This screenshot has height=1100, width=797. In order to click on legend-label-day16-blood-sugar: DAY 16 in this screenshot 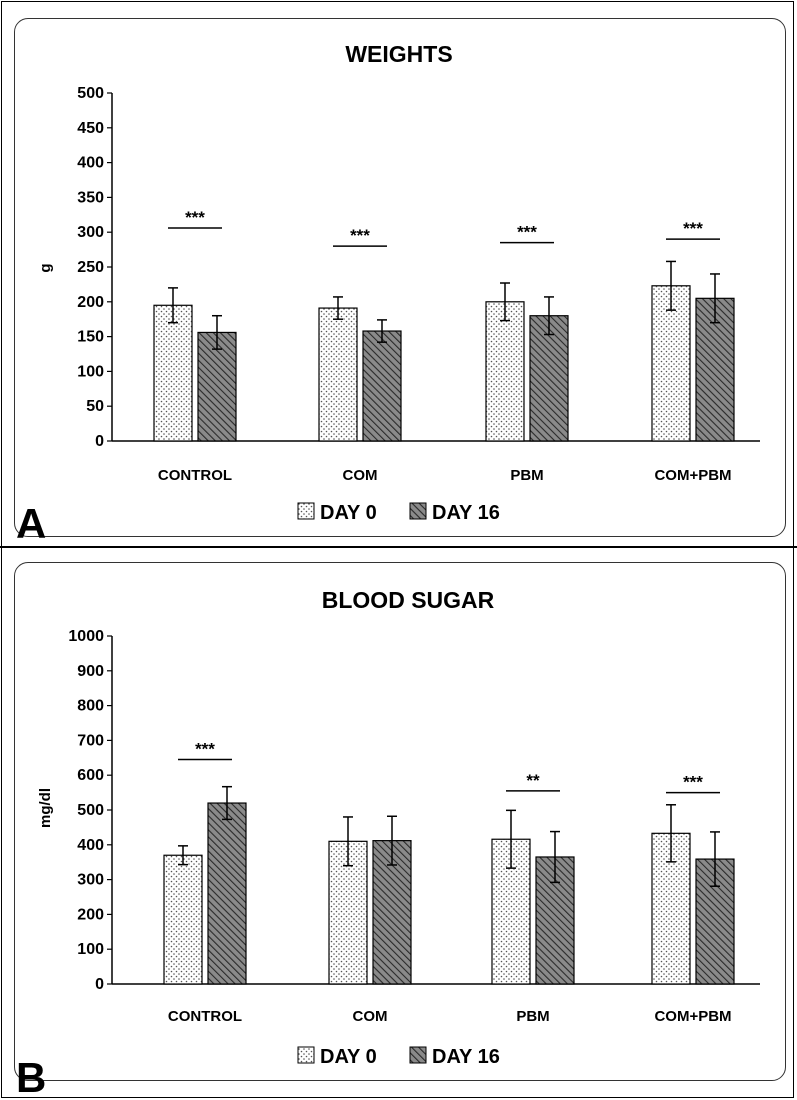, I will do `click(466, 1057)`.